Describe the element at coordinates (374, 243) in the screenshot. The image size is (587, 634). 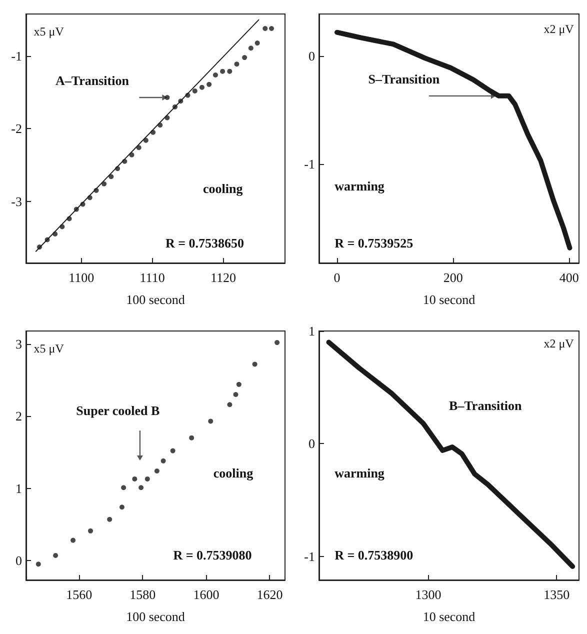
I see `annotation: R = 0.7539525` at that location.